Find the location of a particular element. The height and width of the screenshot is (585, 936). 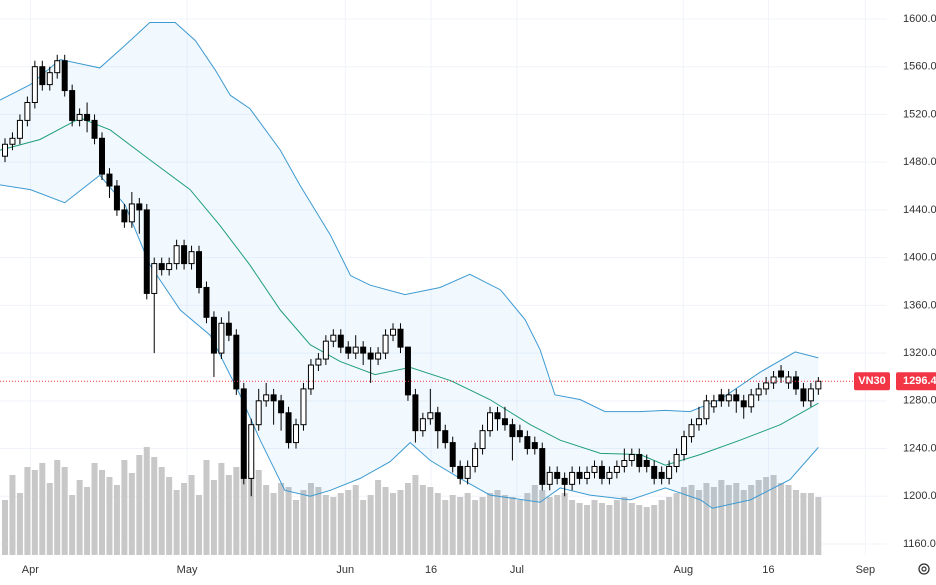

x-tick-label: Jun is located at coordinates (345, 570).